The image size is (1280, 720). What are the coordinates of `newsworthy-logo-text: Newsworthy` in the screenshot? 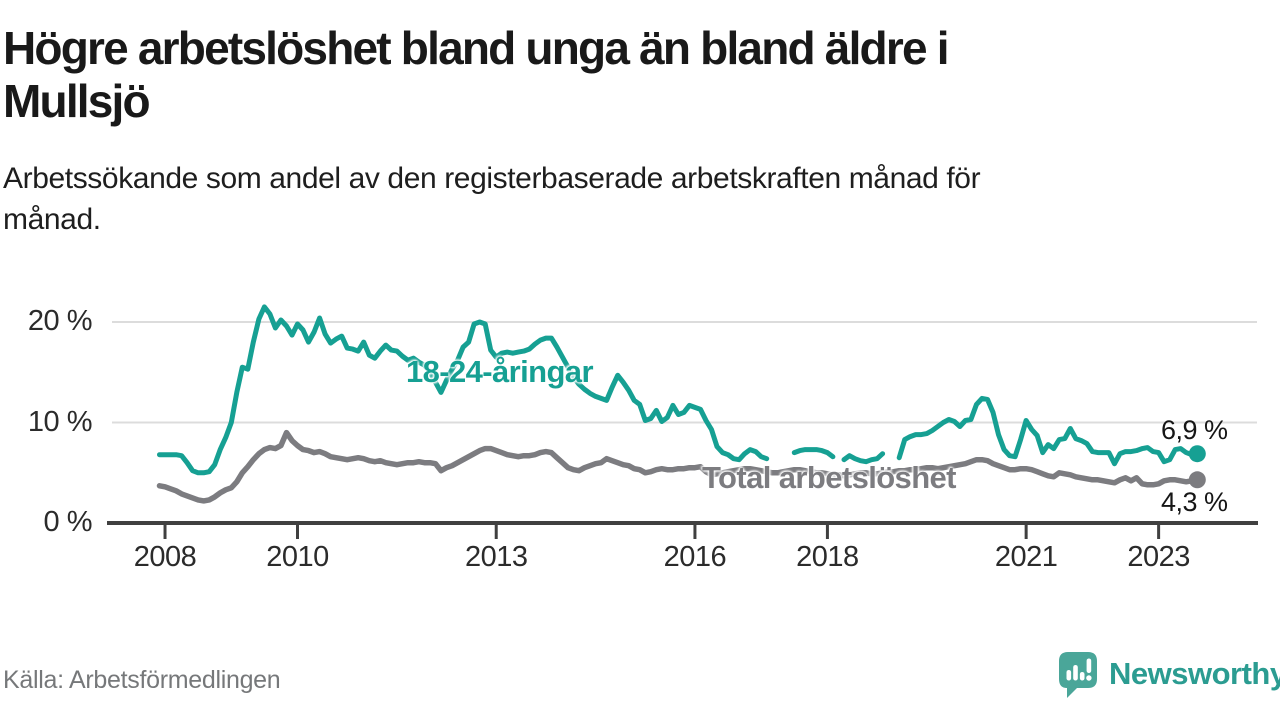 It's located at (1194, 673).